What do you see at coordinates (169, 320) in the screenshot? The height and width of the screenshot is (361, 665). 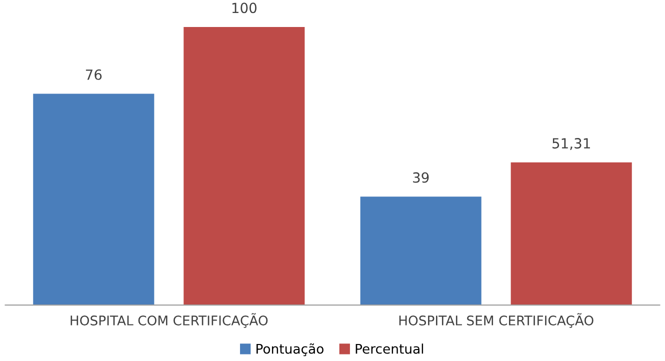 I see `x-tick-label: HOSPITAL COM CERTIFICAÇÃO` at bounding box center [169, 320].